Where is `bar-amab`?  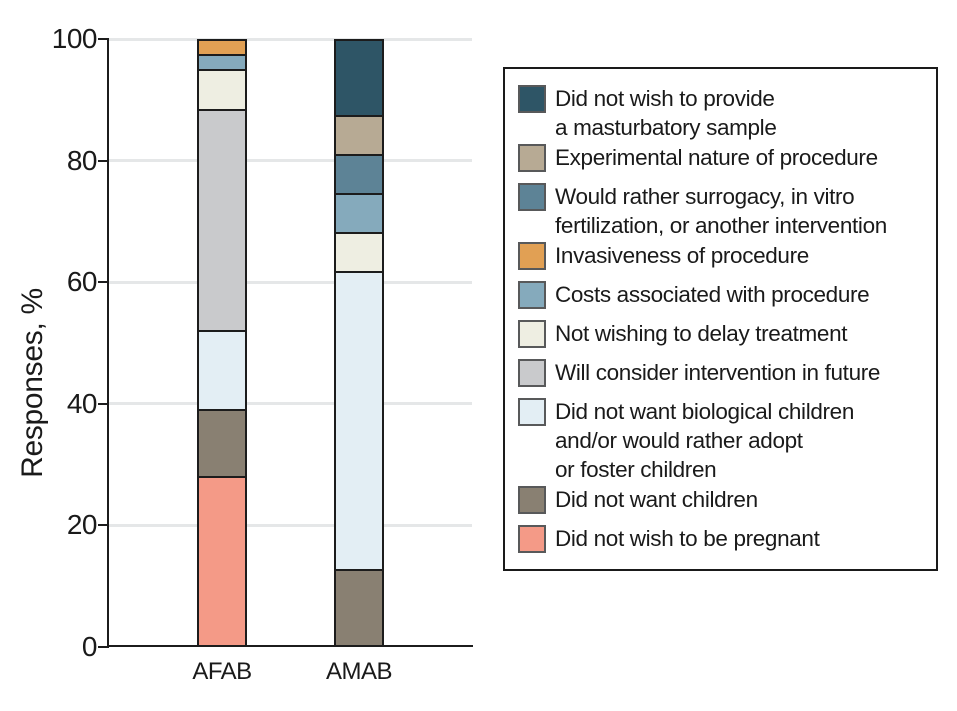
bar-amab is located at coordinates (359, 343).